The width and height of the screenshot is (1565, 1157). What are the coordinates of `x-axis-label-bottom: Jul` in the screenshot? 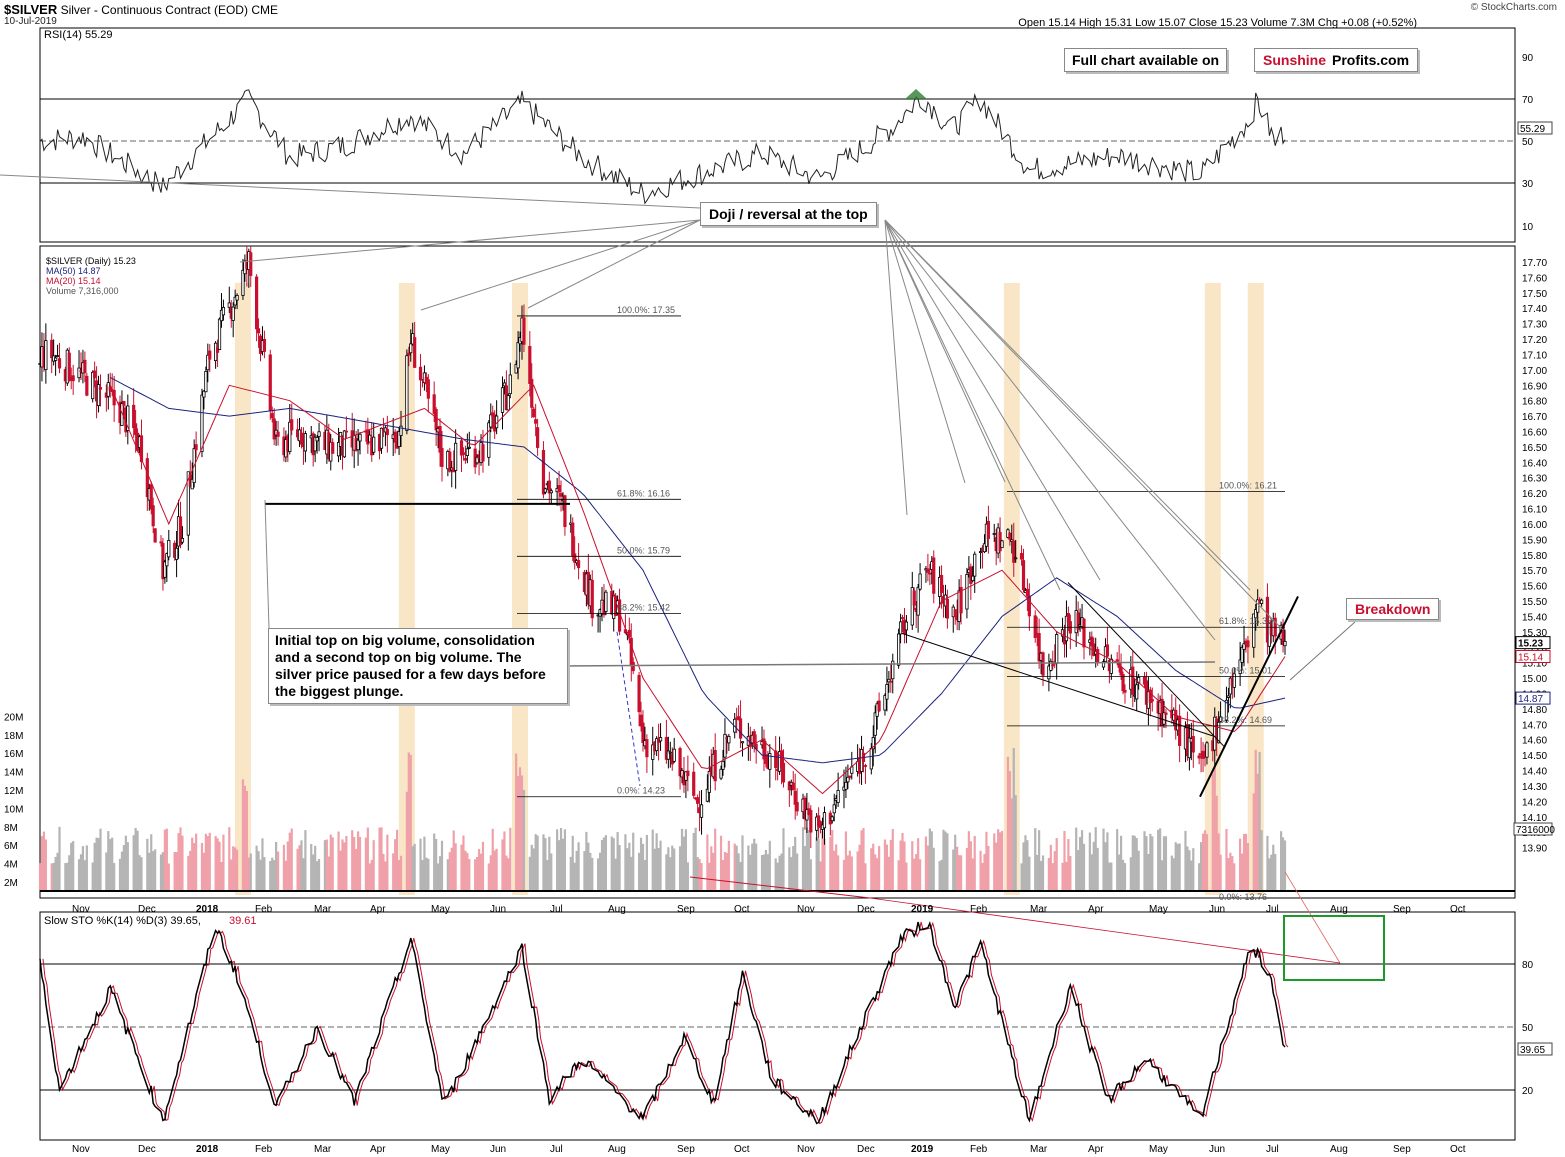 It's located at (1272, 1149).